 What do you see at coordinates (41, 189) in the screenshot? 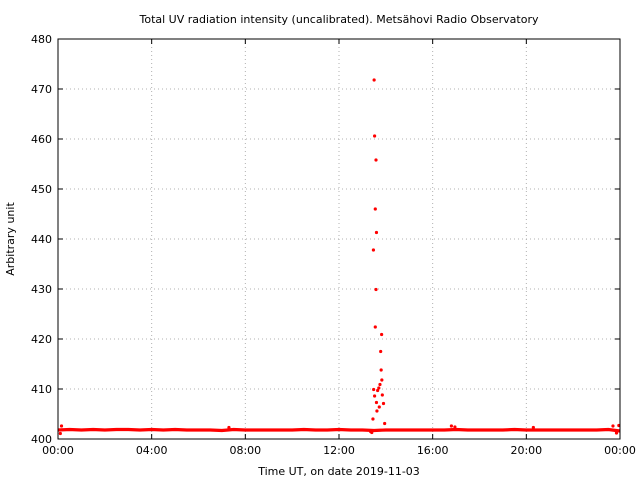
I see `y-tick-label: 450` at bounding box center [41, 189].